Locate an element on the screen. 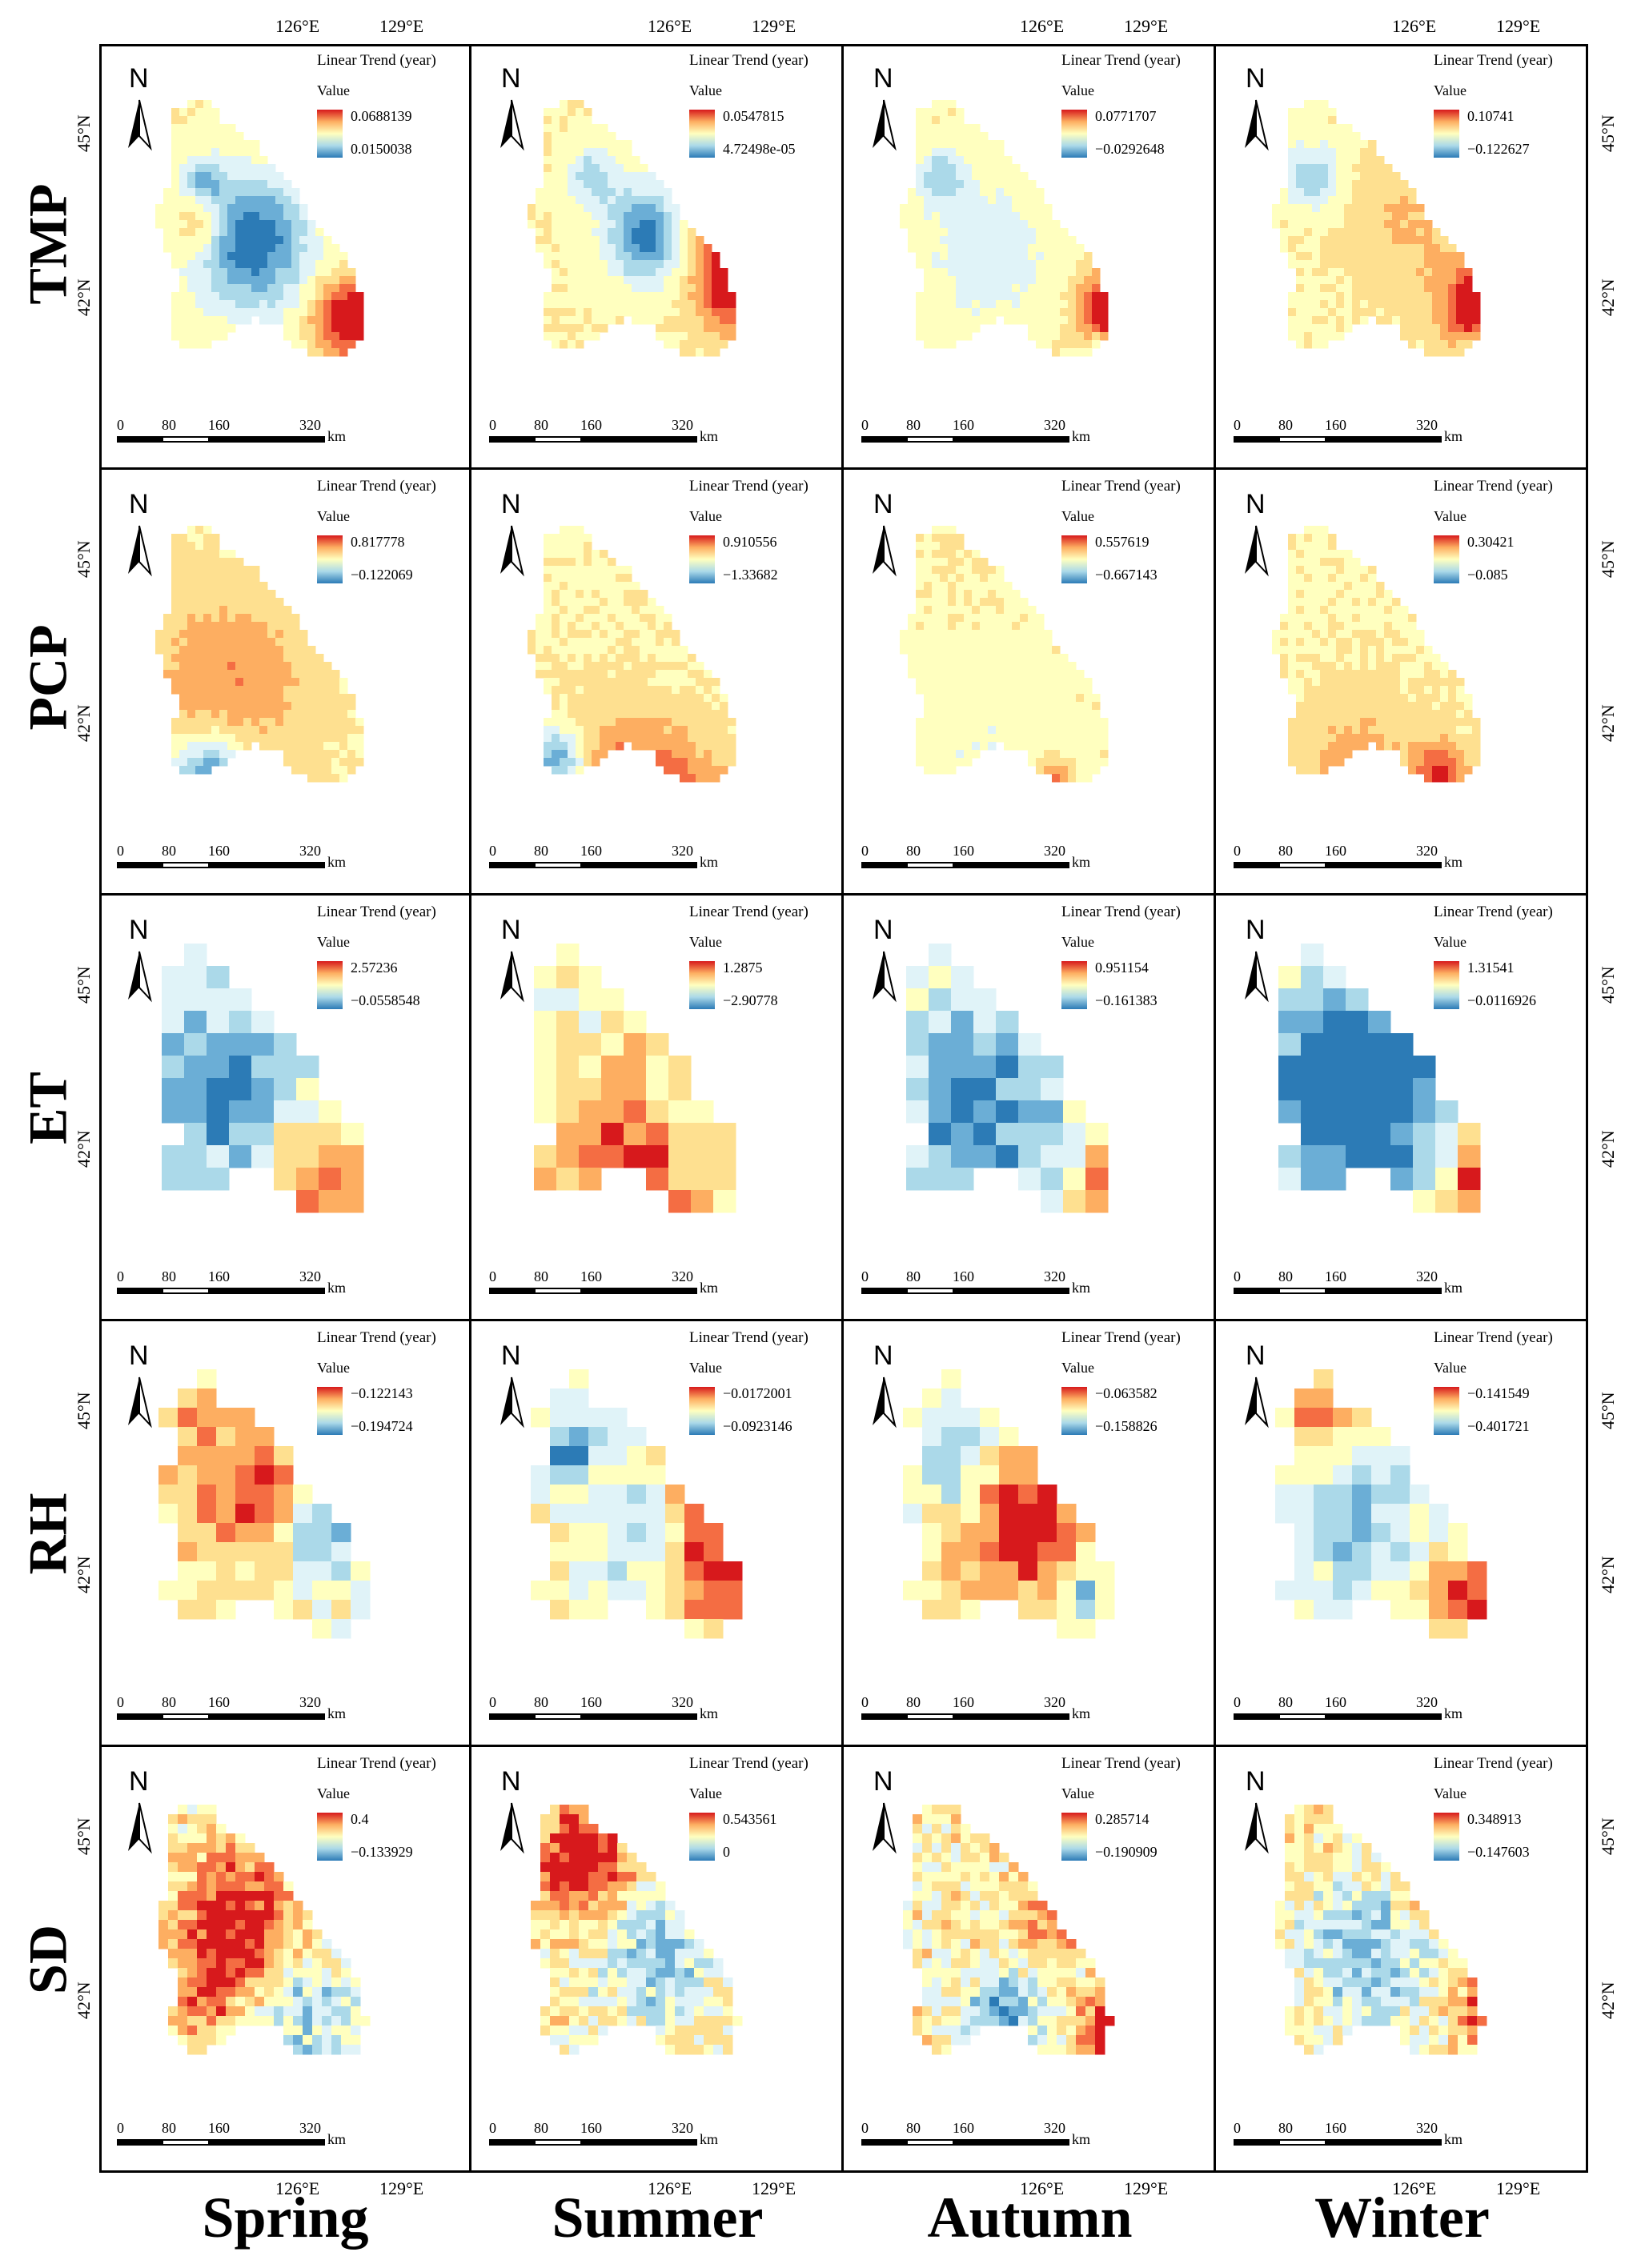 Image resolution: width=1633 pixels, height=2268 pixels. legend-max-value: 0.0688139 is located at coordinates (381, 116).